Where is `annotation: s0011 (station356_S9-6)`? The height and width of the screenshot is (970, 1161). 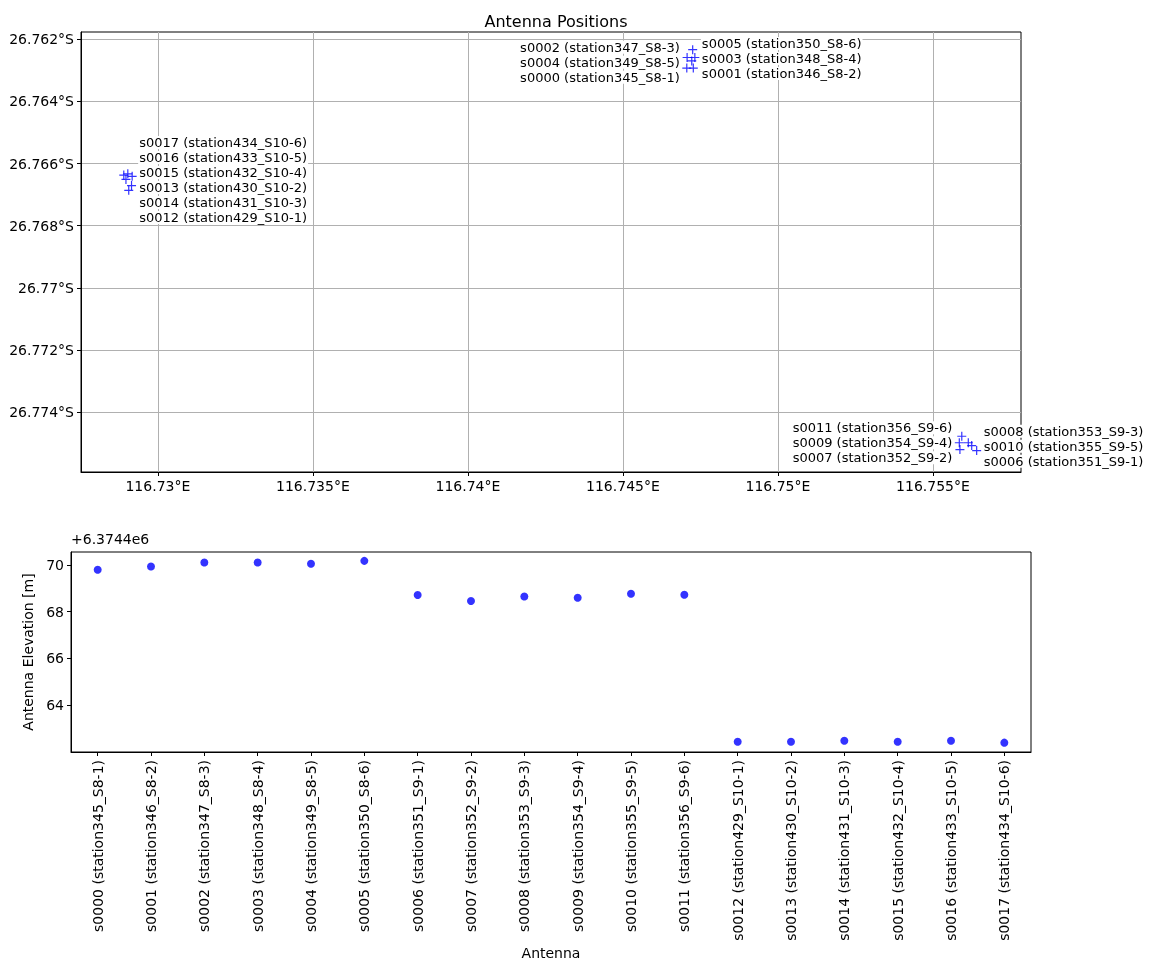
annotation: s0011 (station356_S9-6) is located at coordinates (872, 428).